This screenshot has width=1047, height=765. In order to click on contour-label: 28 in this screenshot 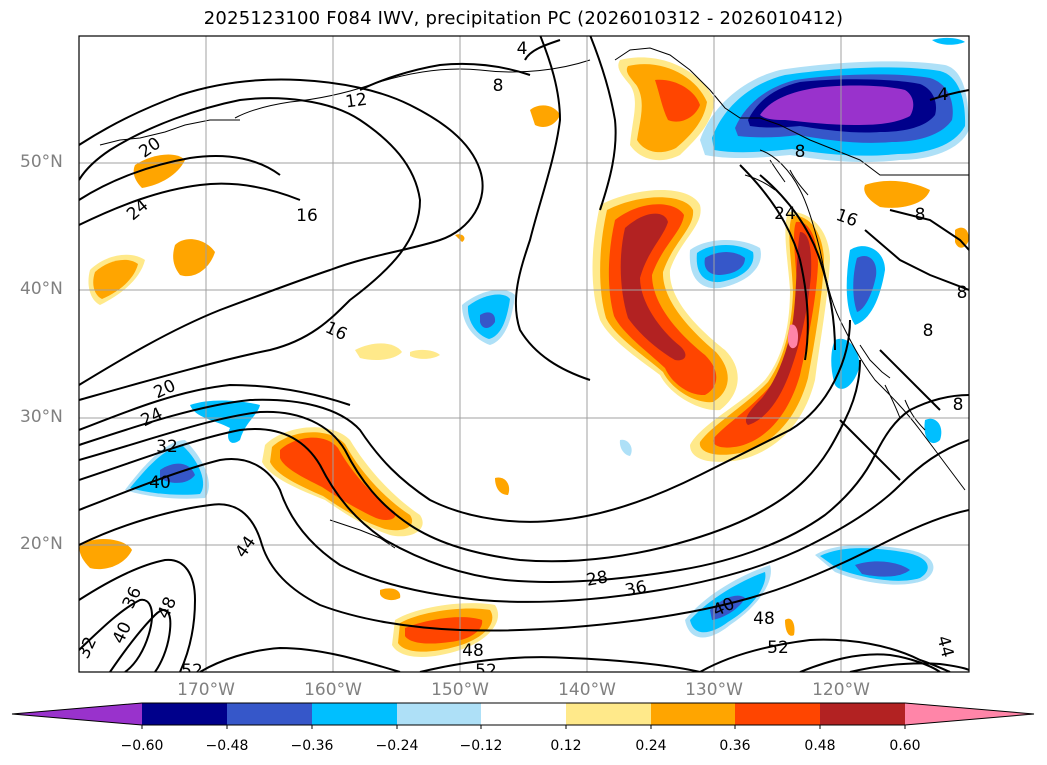, I will do `click(597, 578)`.